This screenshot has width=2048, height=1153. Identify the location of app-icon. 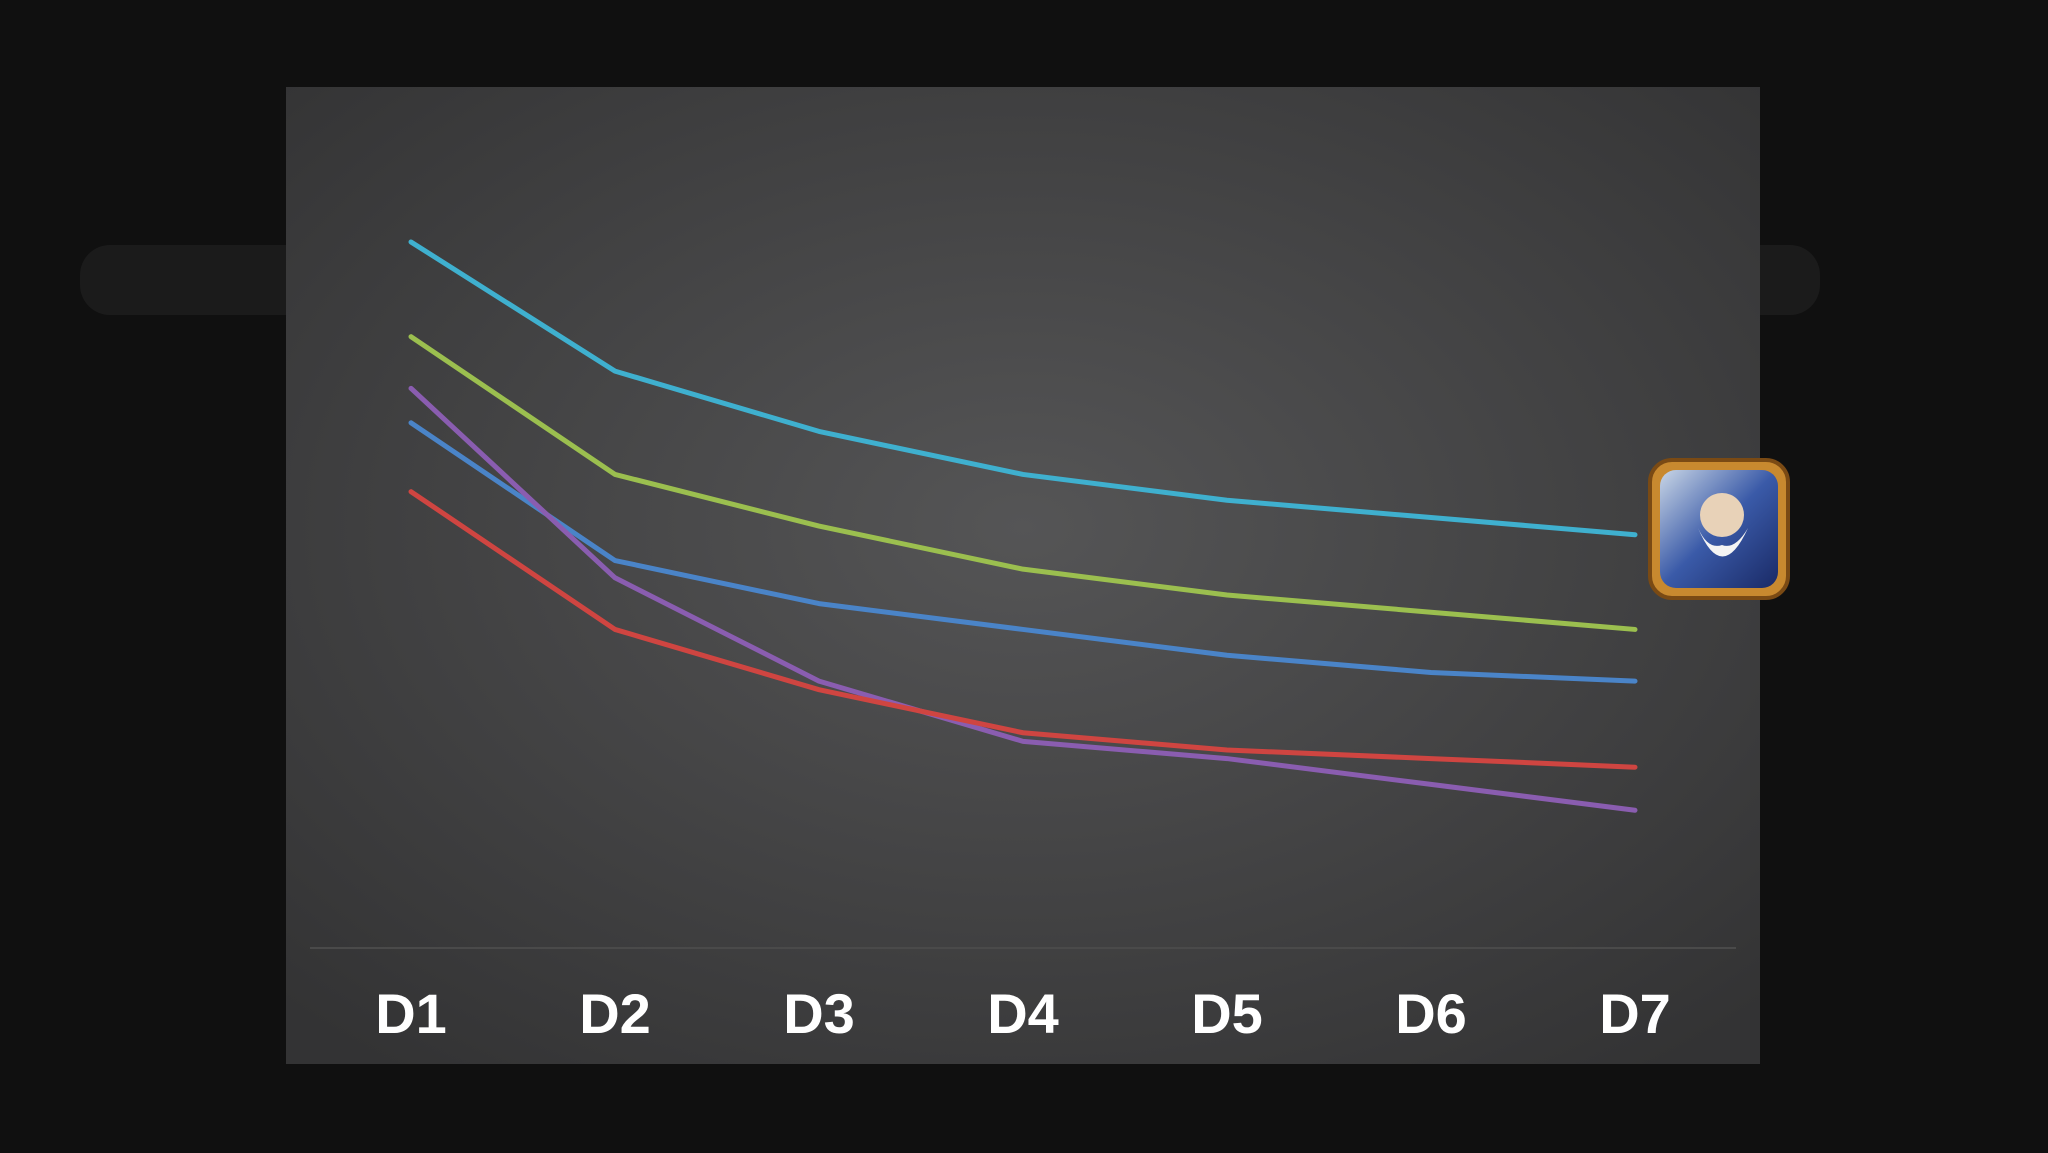
(1719, 529).